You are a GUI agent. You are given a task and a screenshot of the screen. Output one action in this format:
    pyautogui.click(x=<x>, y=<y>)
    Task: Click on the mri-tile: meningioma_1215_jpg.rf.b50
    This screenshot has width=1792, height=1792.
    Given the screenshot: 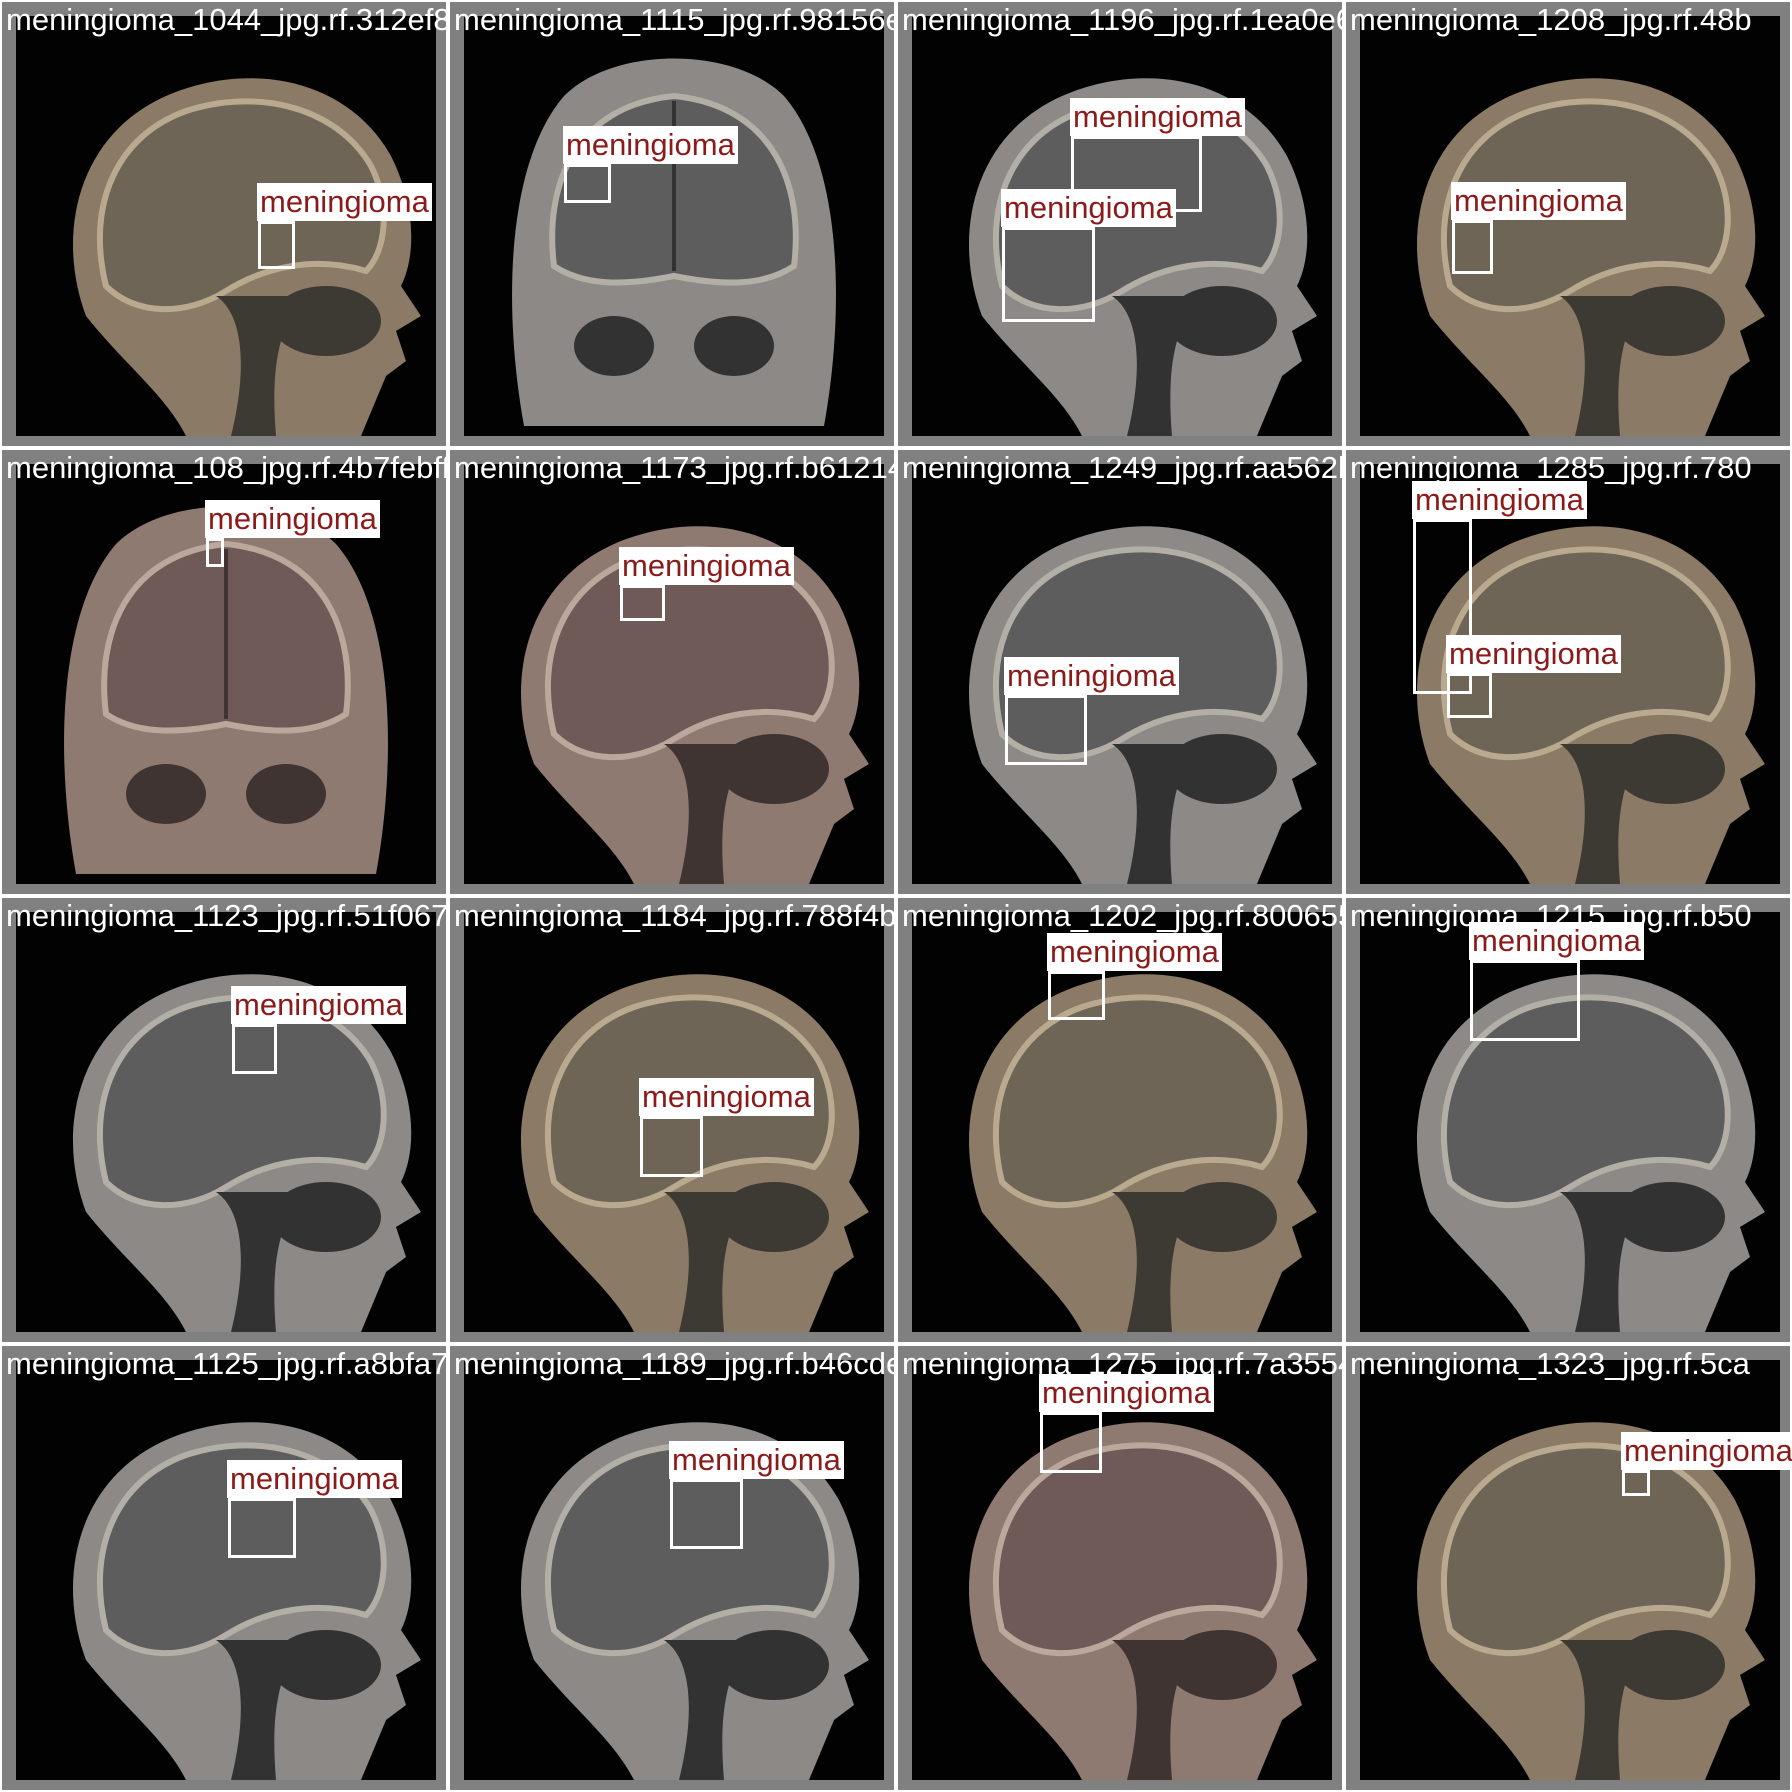 What is the action you would take?
    pyautogui.click(x=1568, y=1120)
    